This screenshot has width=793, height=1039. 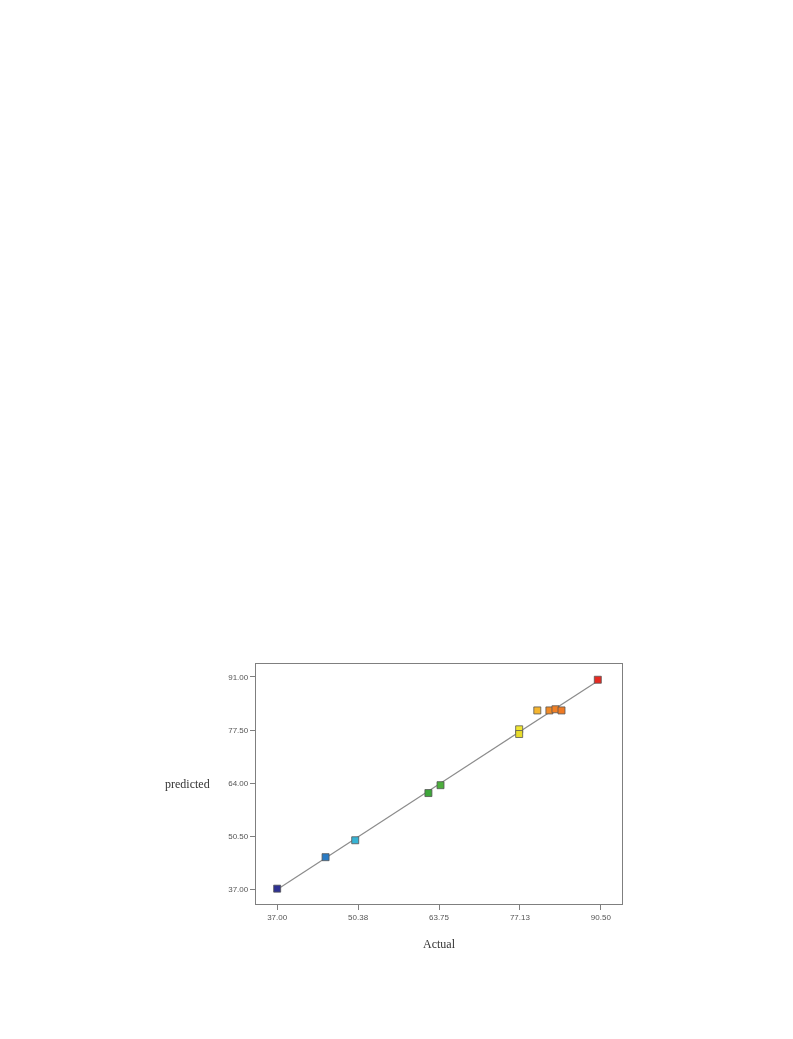 I want to click on x-tick-label: 37.00, so click(x=277, y=917).